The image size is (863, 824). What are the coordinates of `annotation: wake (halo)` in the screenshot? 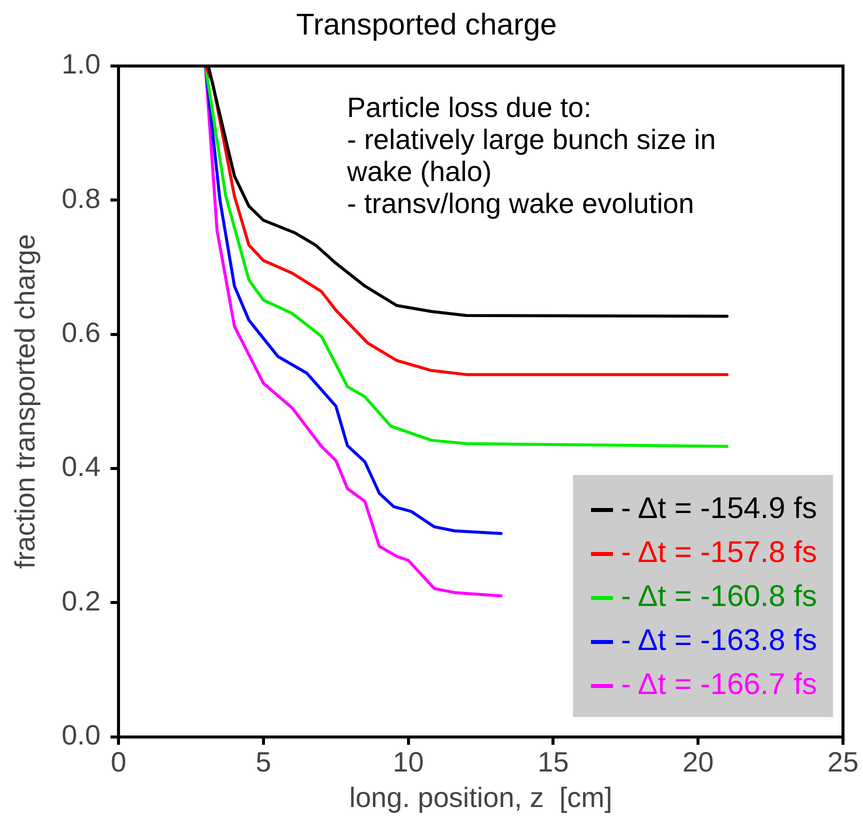 It's located at (419, 171).